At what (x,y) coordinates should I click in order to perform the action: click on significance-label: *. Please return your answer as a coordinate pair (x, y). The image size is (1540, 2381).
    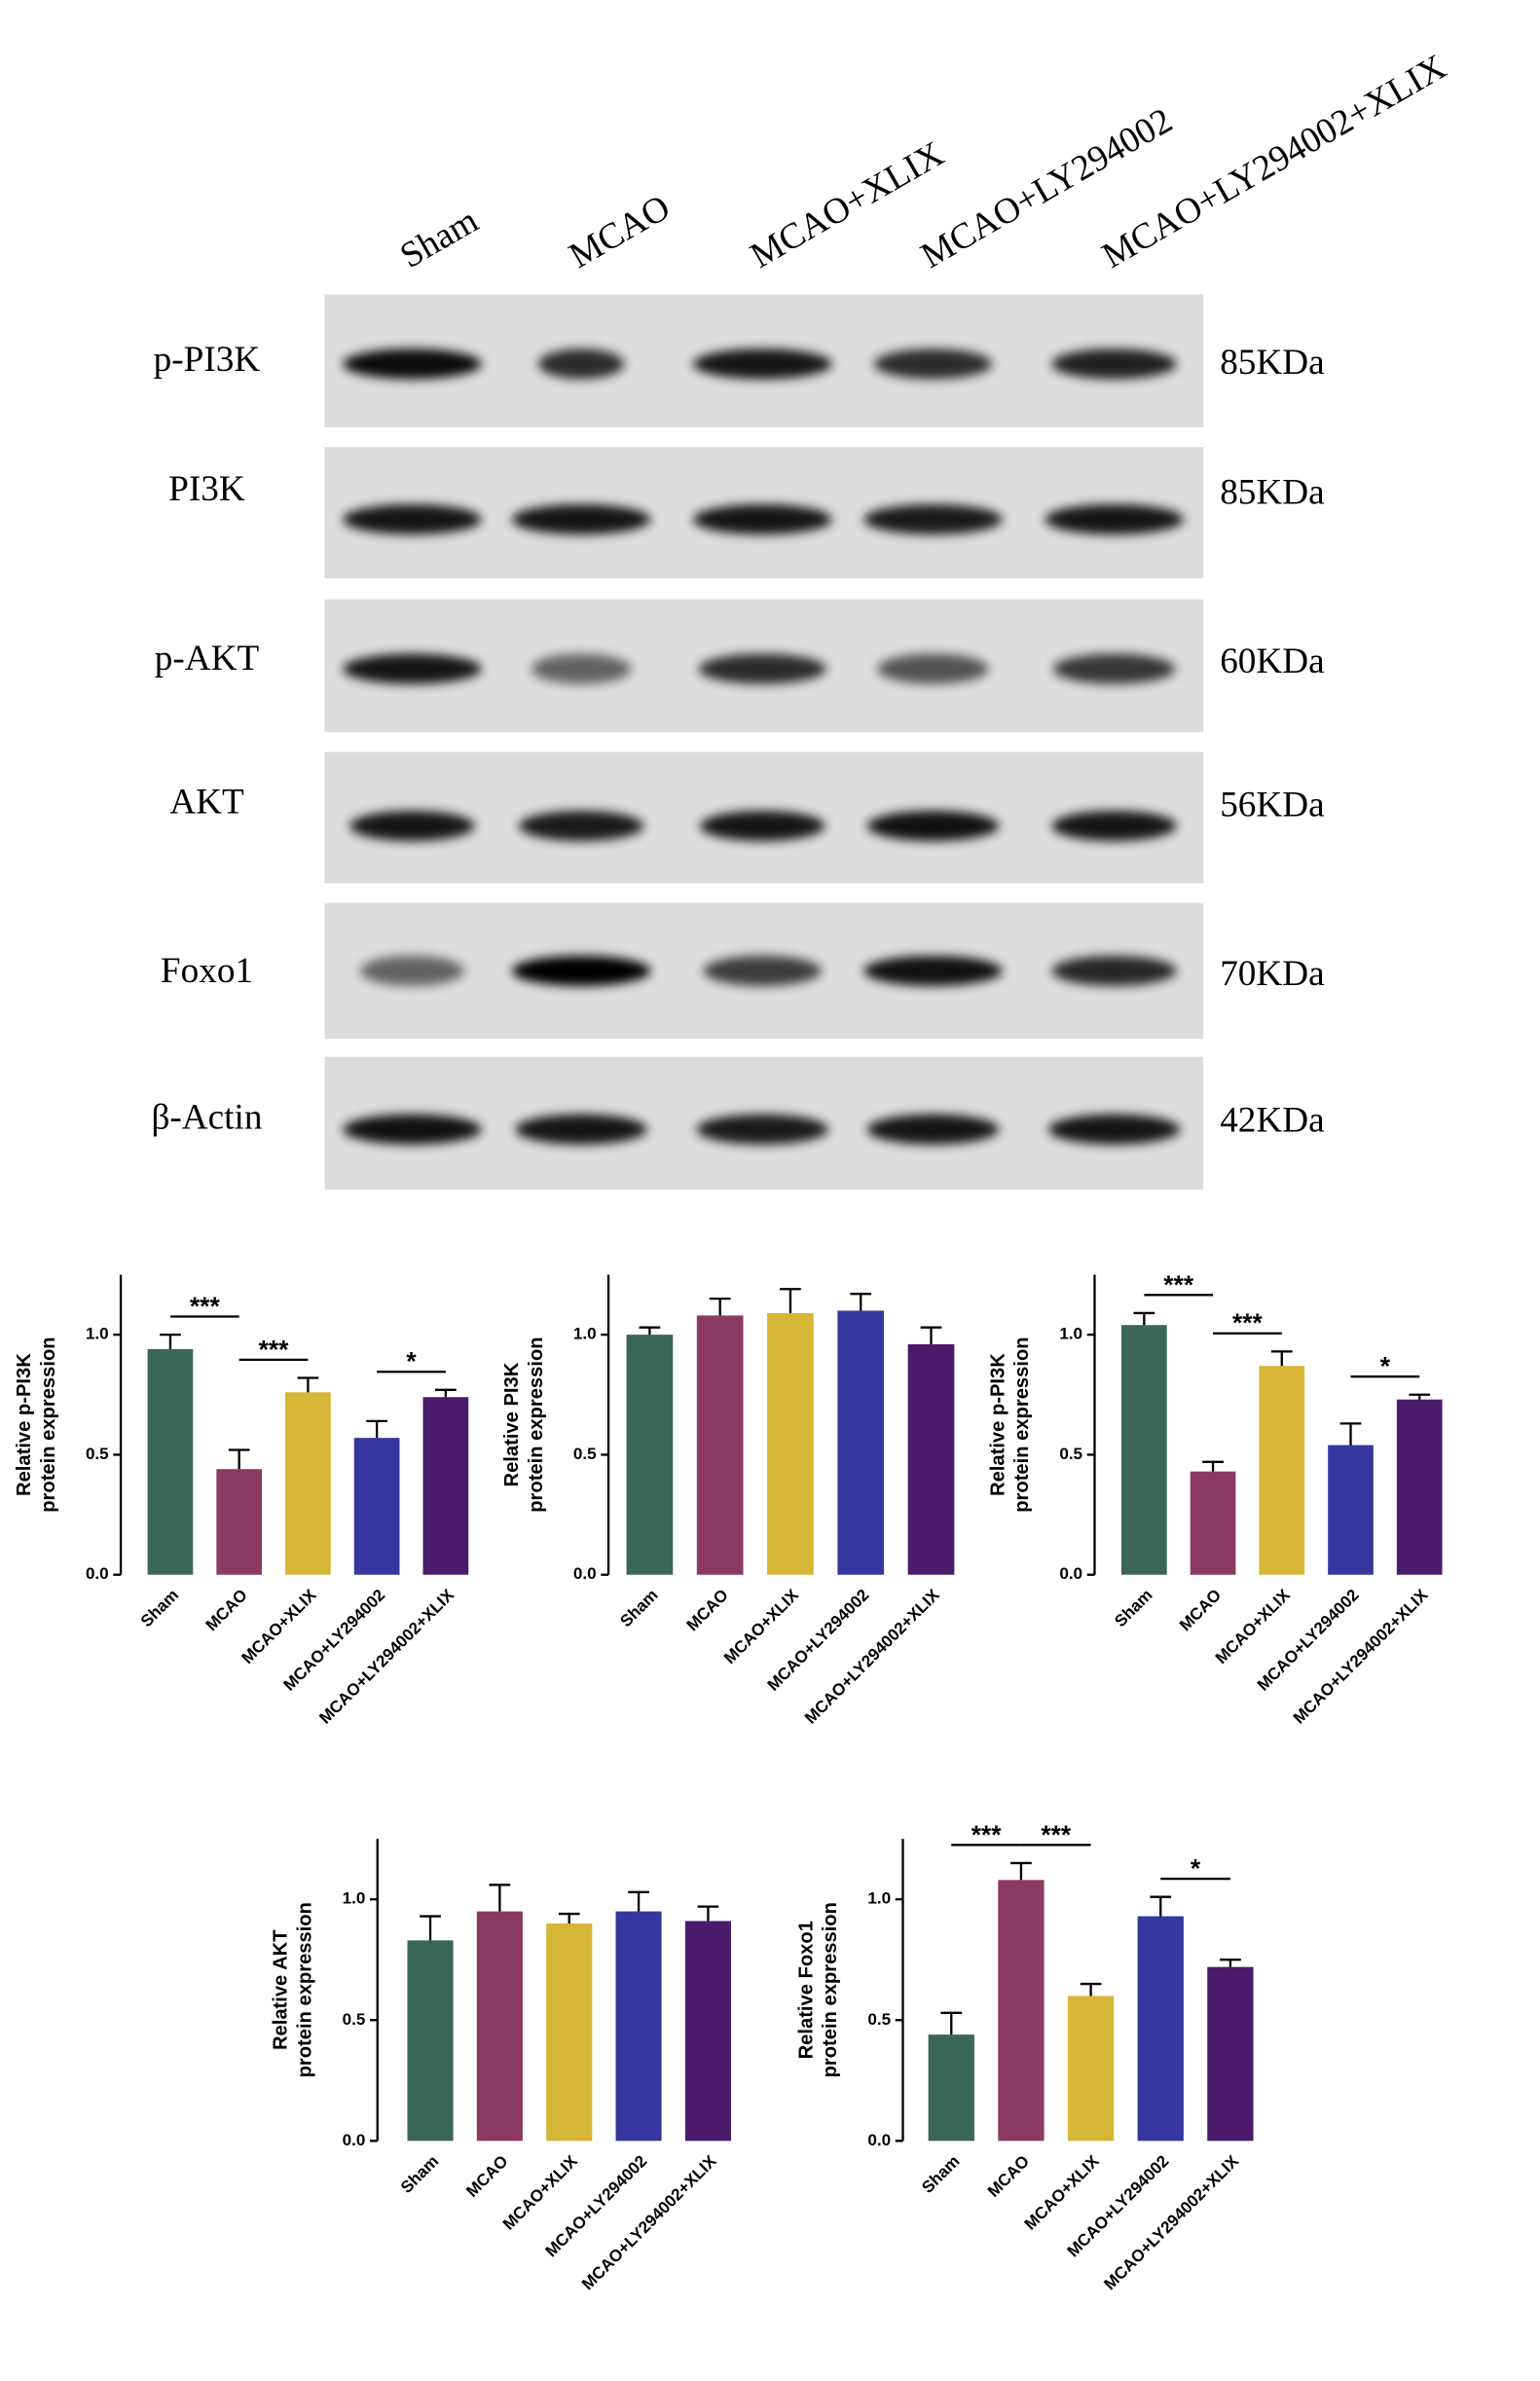
    Looking at the image, I should click on (1386, 1366).